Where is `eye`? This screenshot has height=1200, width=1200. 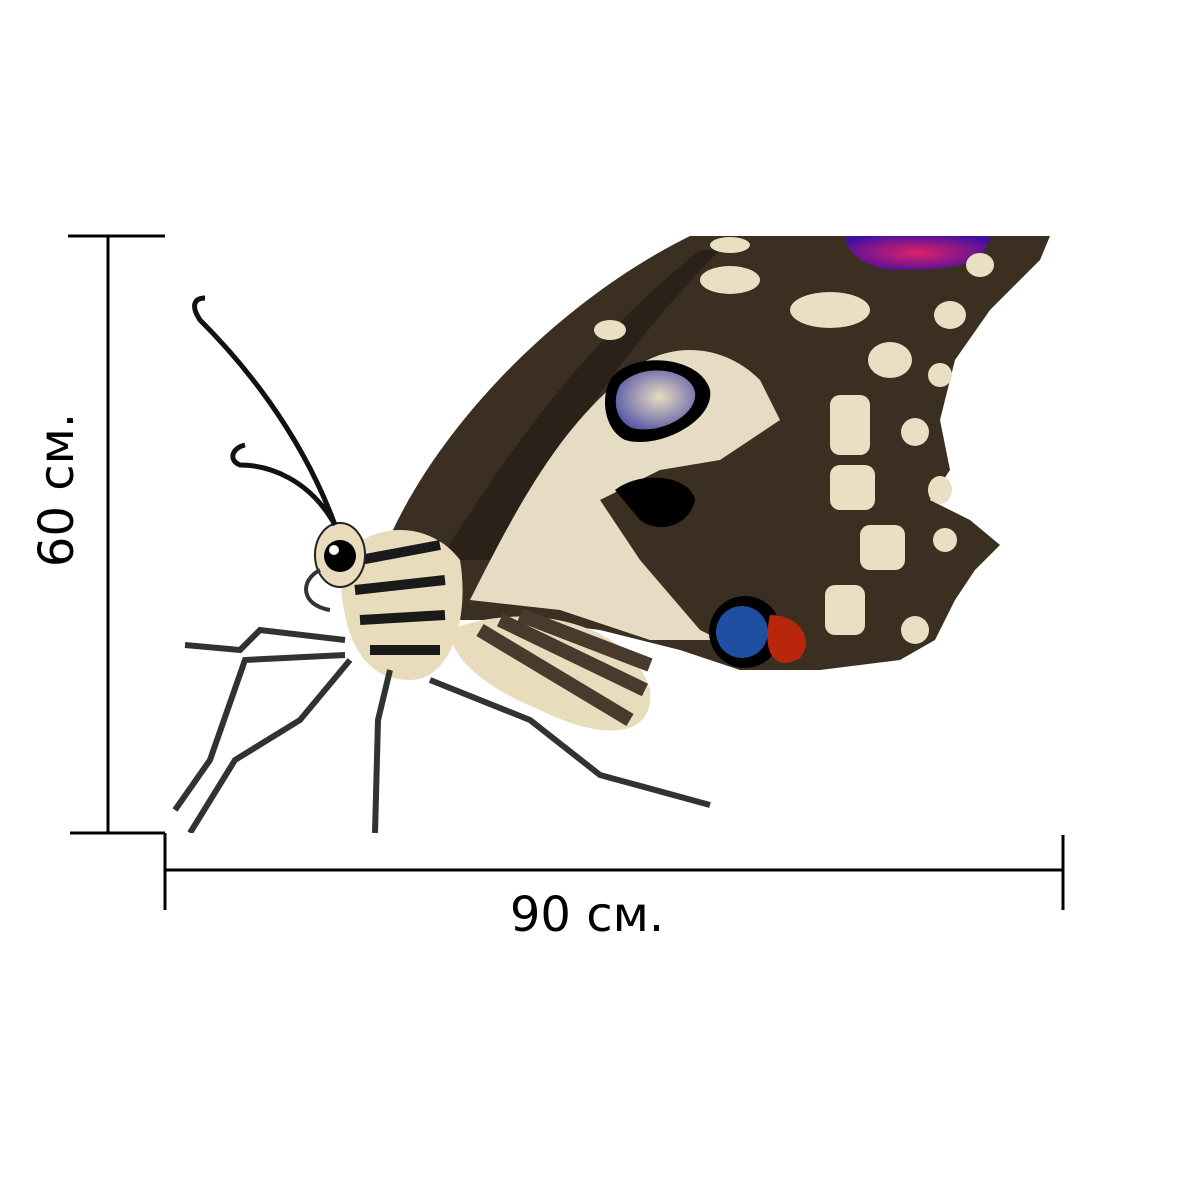
eye is located at coordinates (340, 556).